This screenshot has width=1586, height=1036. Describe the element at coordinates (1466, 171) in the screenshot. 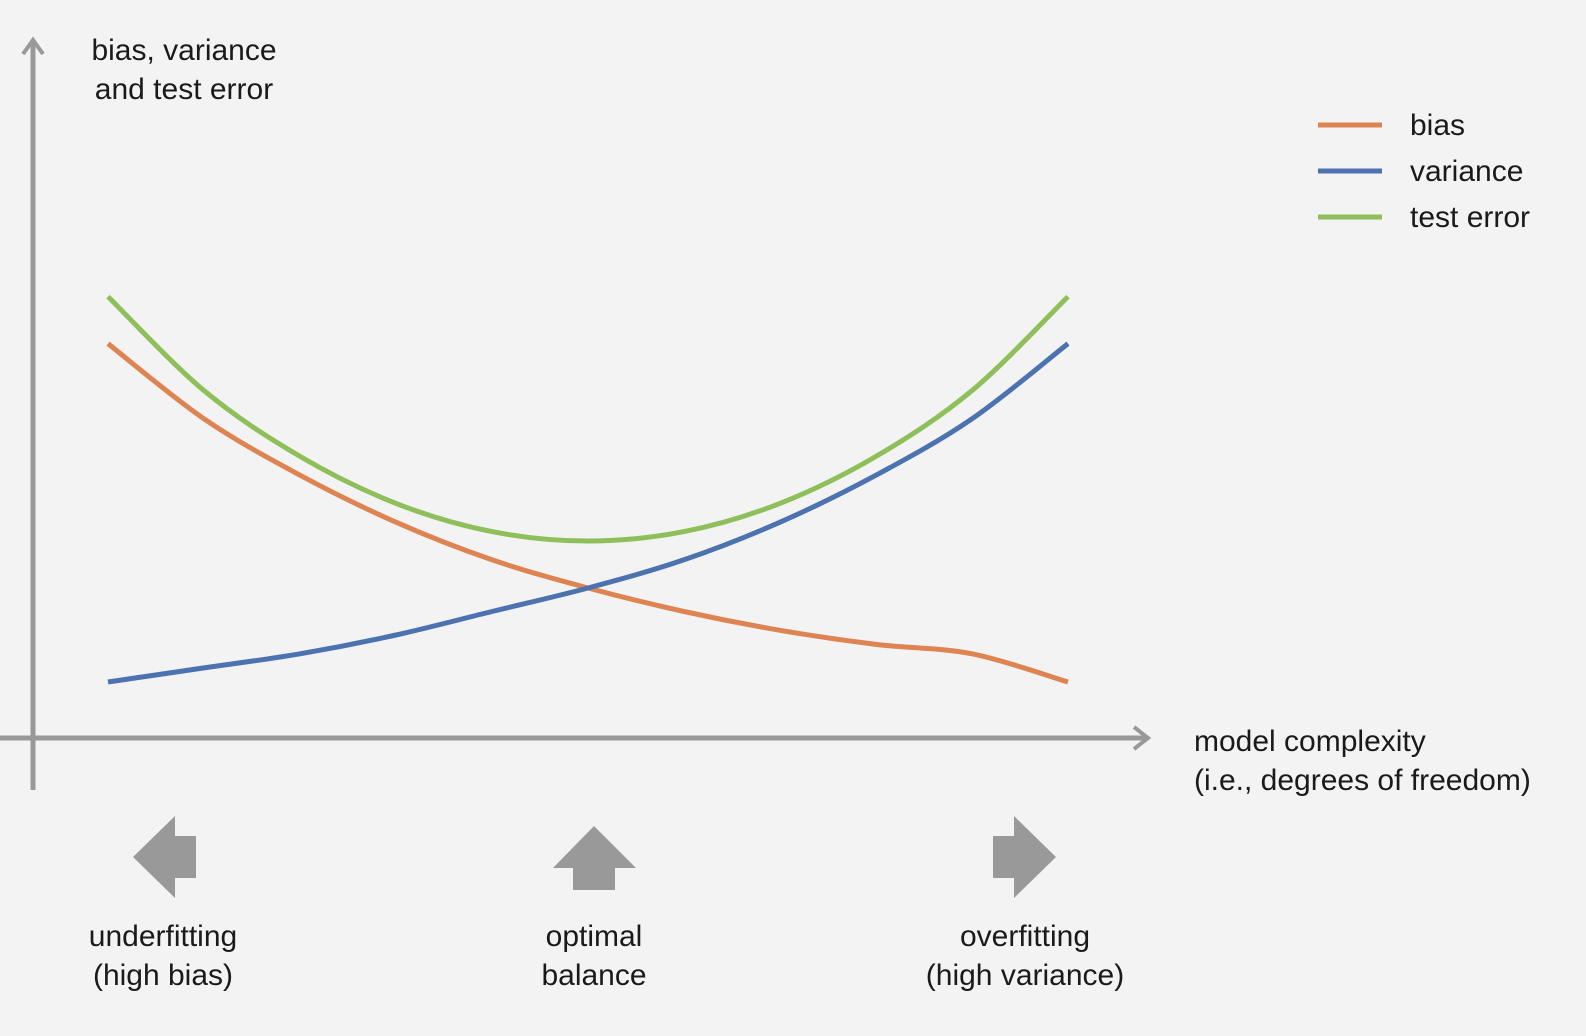

I see `legend-label-variance: variance` at that location.